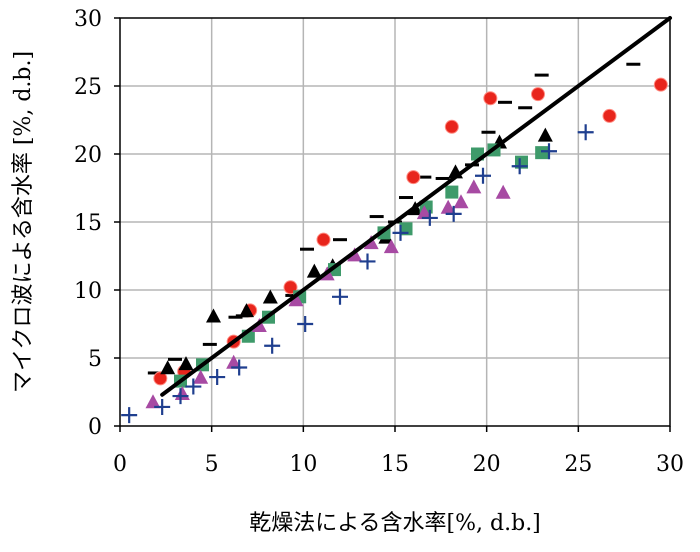  What do you see at coordinates (487, 464) in the screenshot?
I see `x-tick-label: 20` at bounding box center [487, 464].